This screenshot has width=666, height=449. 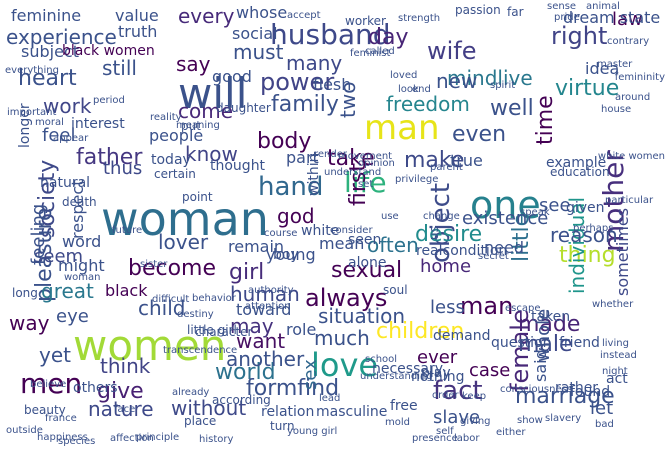 What do you see at coordinates (109, 157) in the screenshot?
I see `cloud-word: father` at bounding box center [109, 157].